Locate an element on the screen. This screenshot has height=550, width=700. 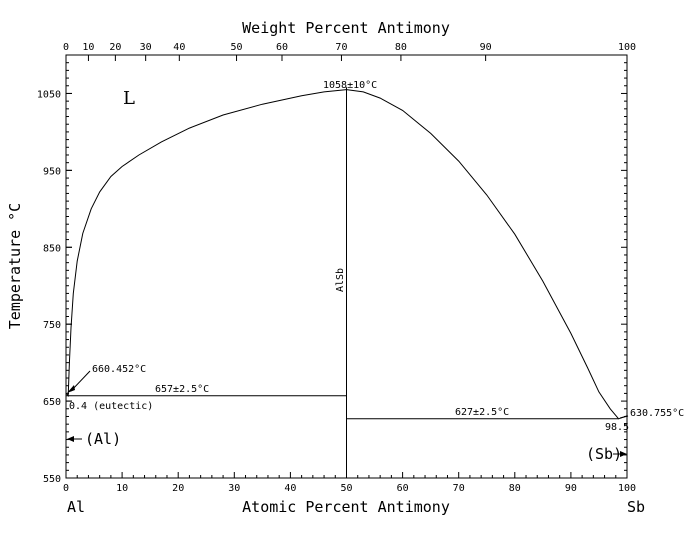
x-tick-label: 60 is located at coordinates (403, 488).